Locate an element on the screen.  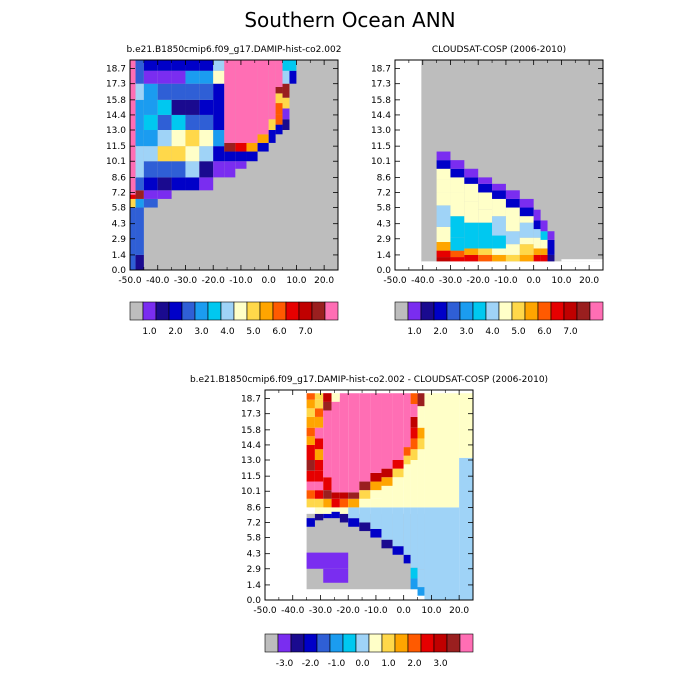
x-tick-label: 20.0 is located at coordinates (459, 611).